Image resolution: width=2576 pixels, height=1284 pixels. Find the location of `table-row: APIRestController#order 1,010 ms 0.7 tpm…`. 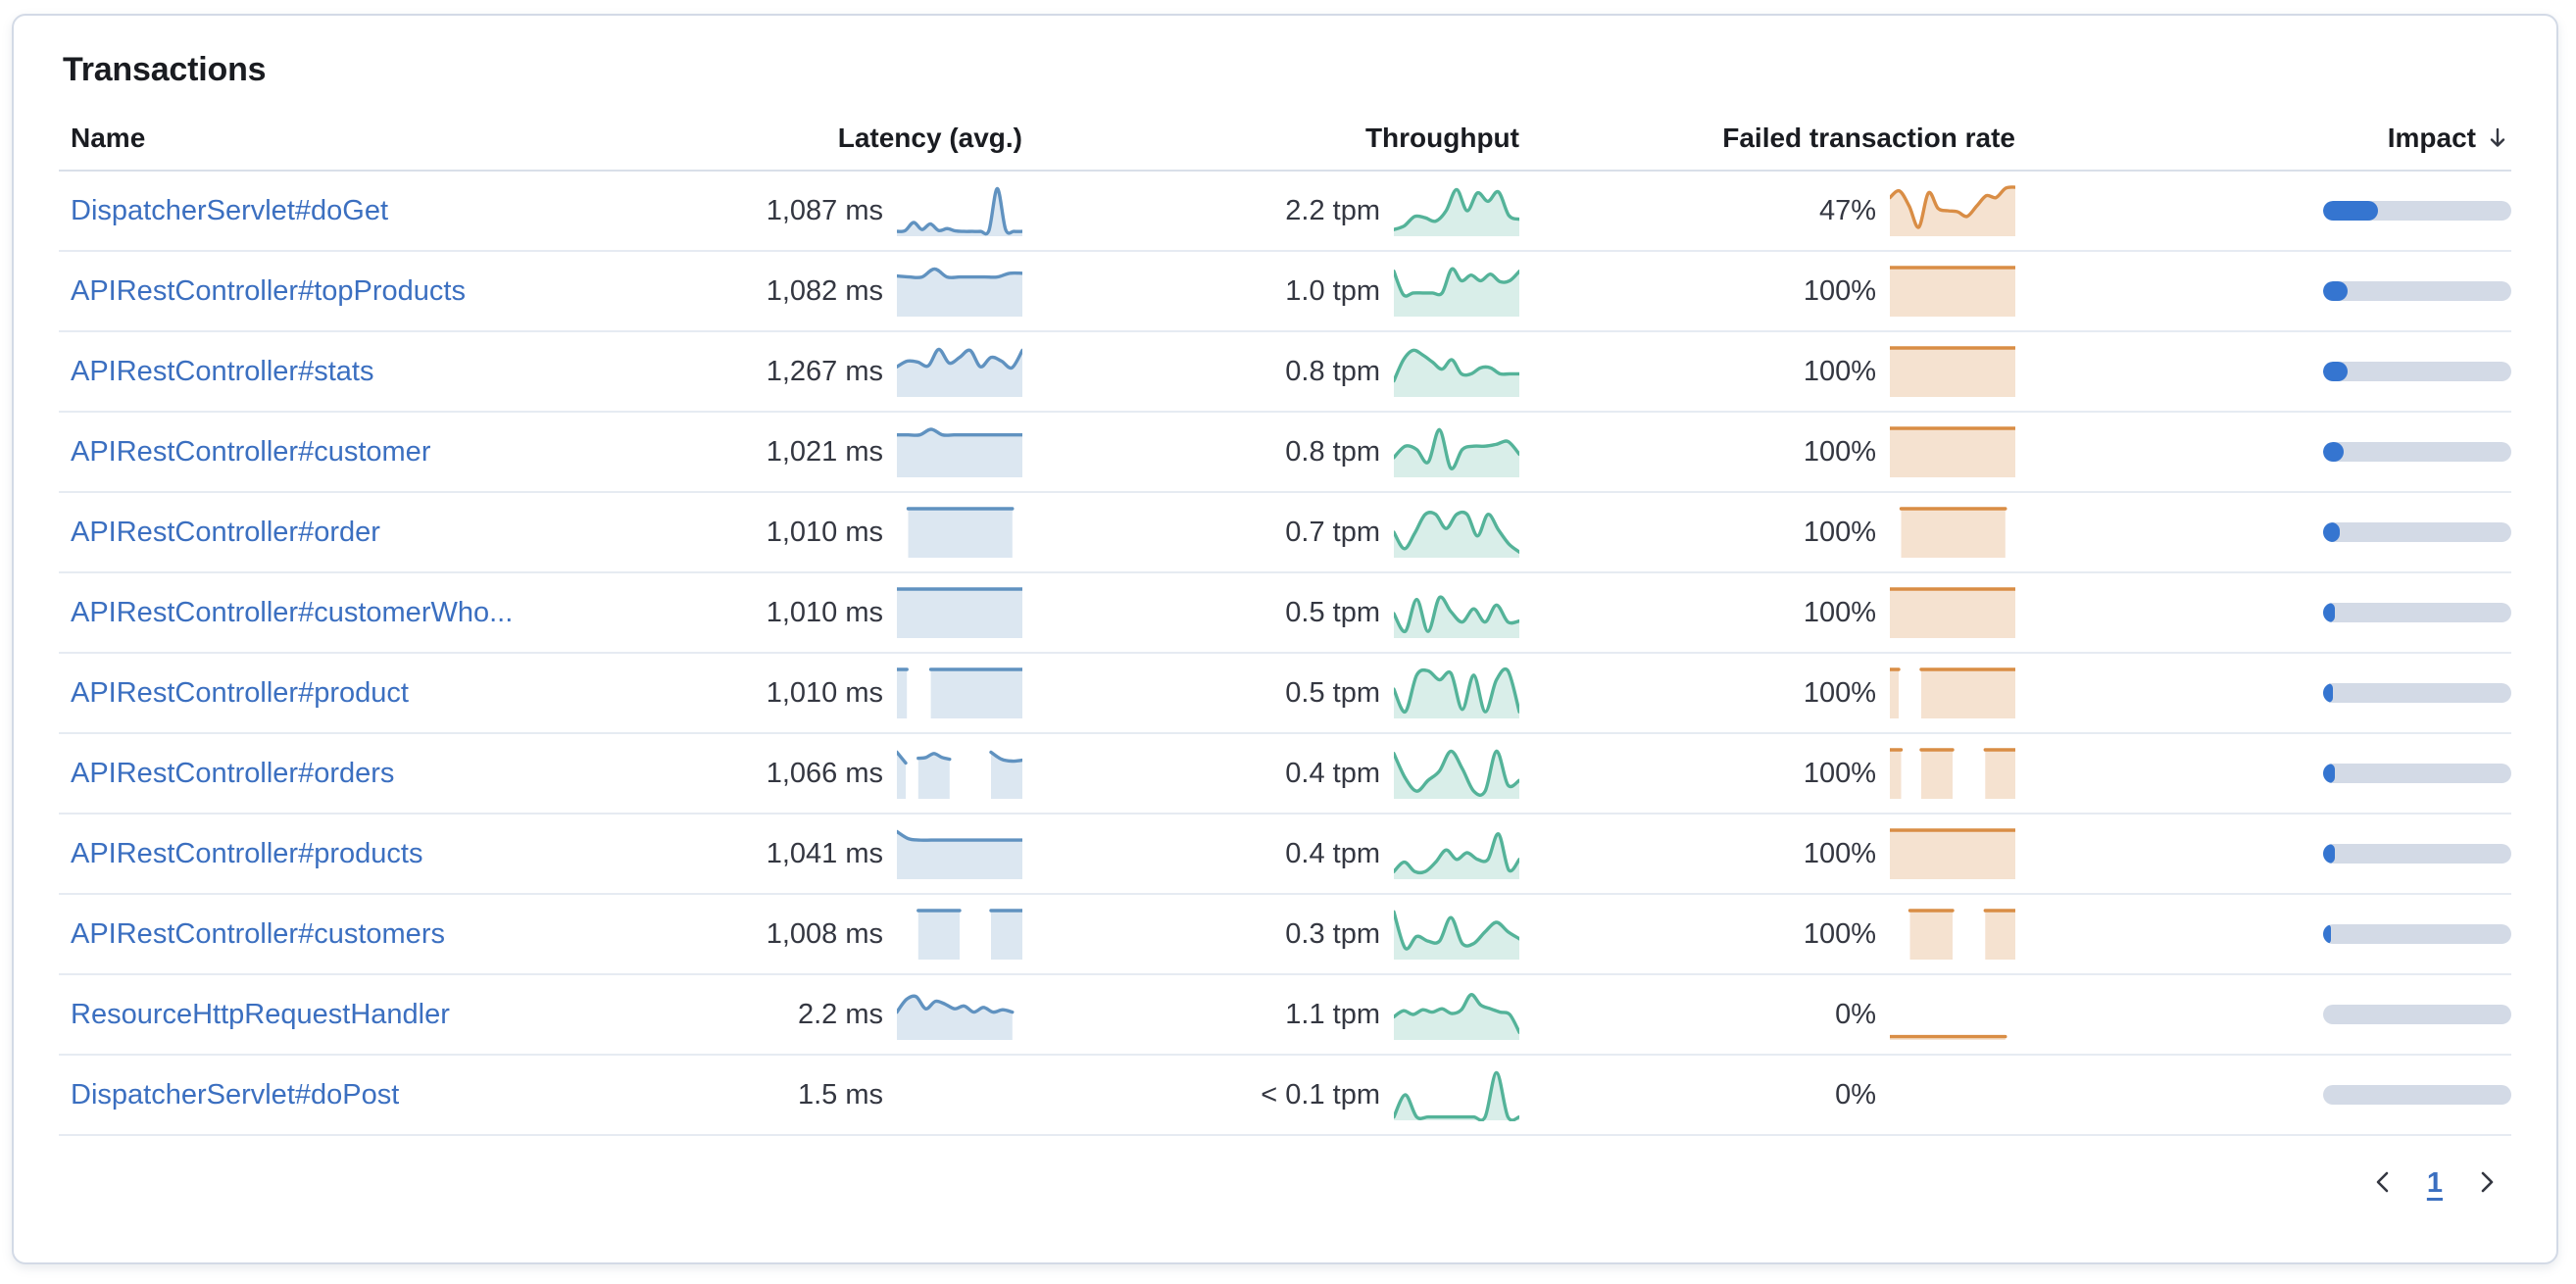

table-row: APIRestController#order 1,010 ms 0.7 tpm… is located at coordinates (1285, 533).